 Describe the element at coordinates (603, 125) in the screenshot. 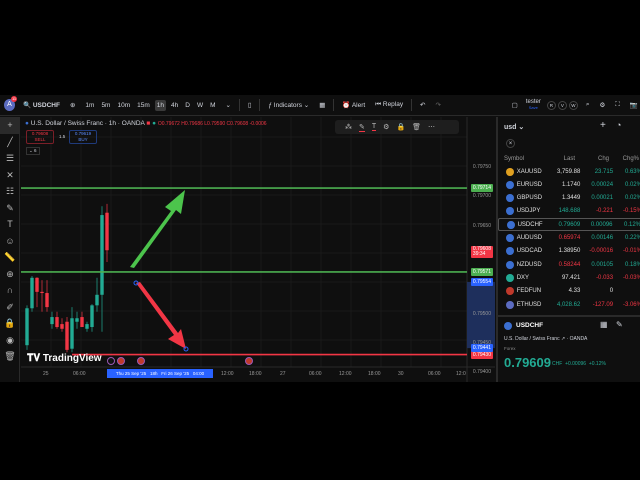

I see `add-symbol-icon: +` at that location.